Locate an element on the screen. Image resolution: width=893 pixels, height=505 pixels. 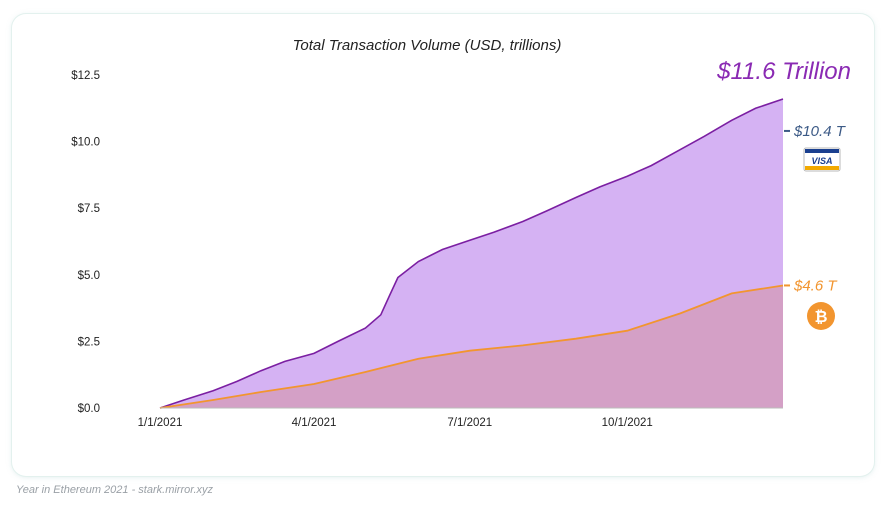
x-tick-label: 1/1/2021 is located at coordinates (160, 423).